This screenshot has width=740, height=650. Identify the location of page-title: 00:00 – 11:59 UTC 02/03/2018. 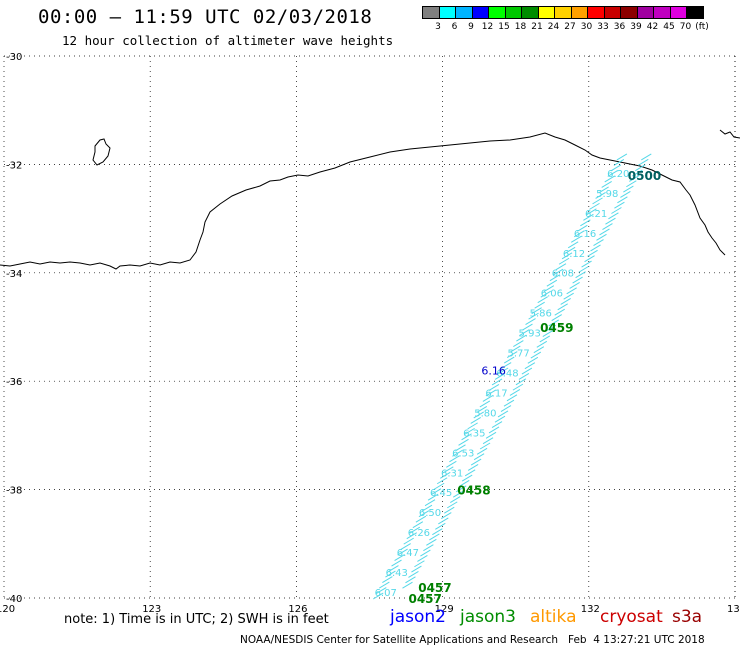
(205, 17).